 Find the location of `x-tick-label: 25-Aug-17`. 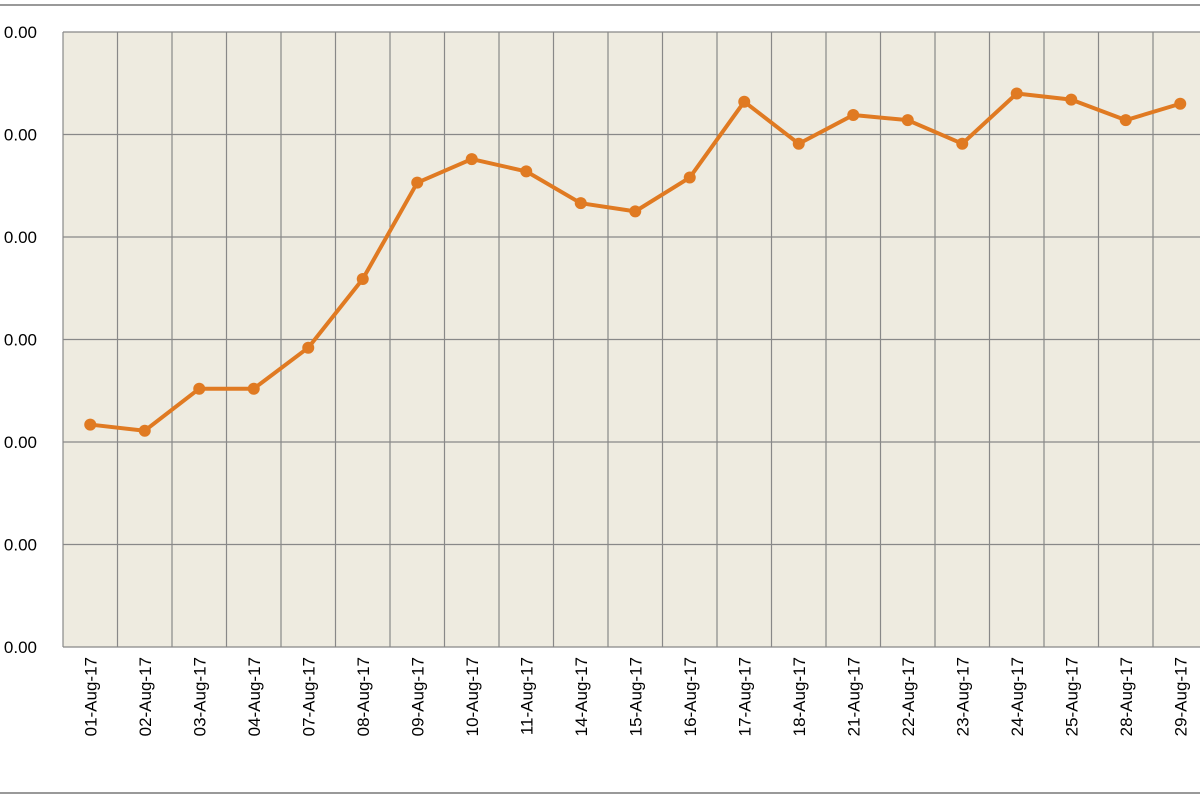

x-tick-label: 25-Aug-17 is located at coordinates (1071, 696).